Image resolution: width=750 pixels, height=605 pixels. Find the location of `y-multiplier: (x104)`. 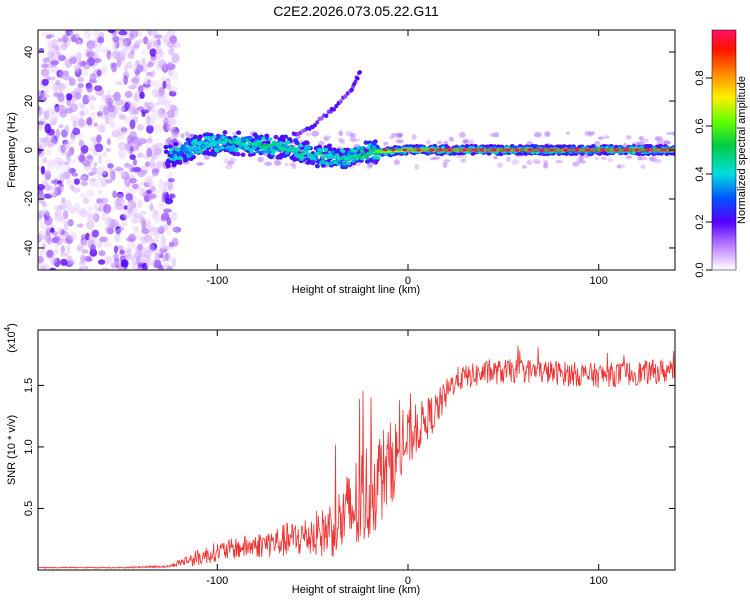

y-multiplier: (x104) is located at coordinates (10, 338).